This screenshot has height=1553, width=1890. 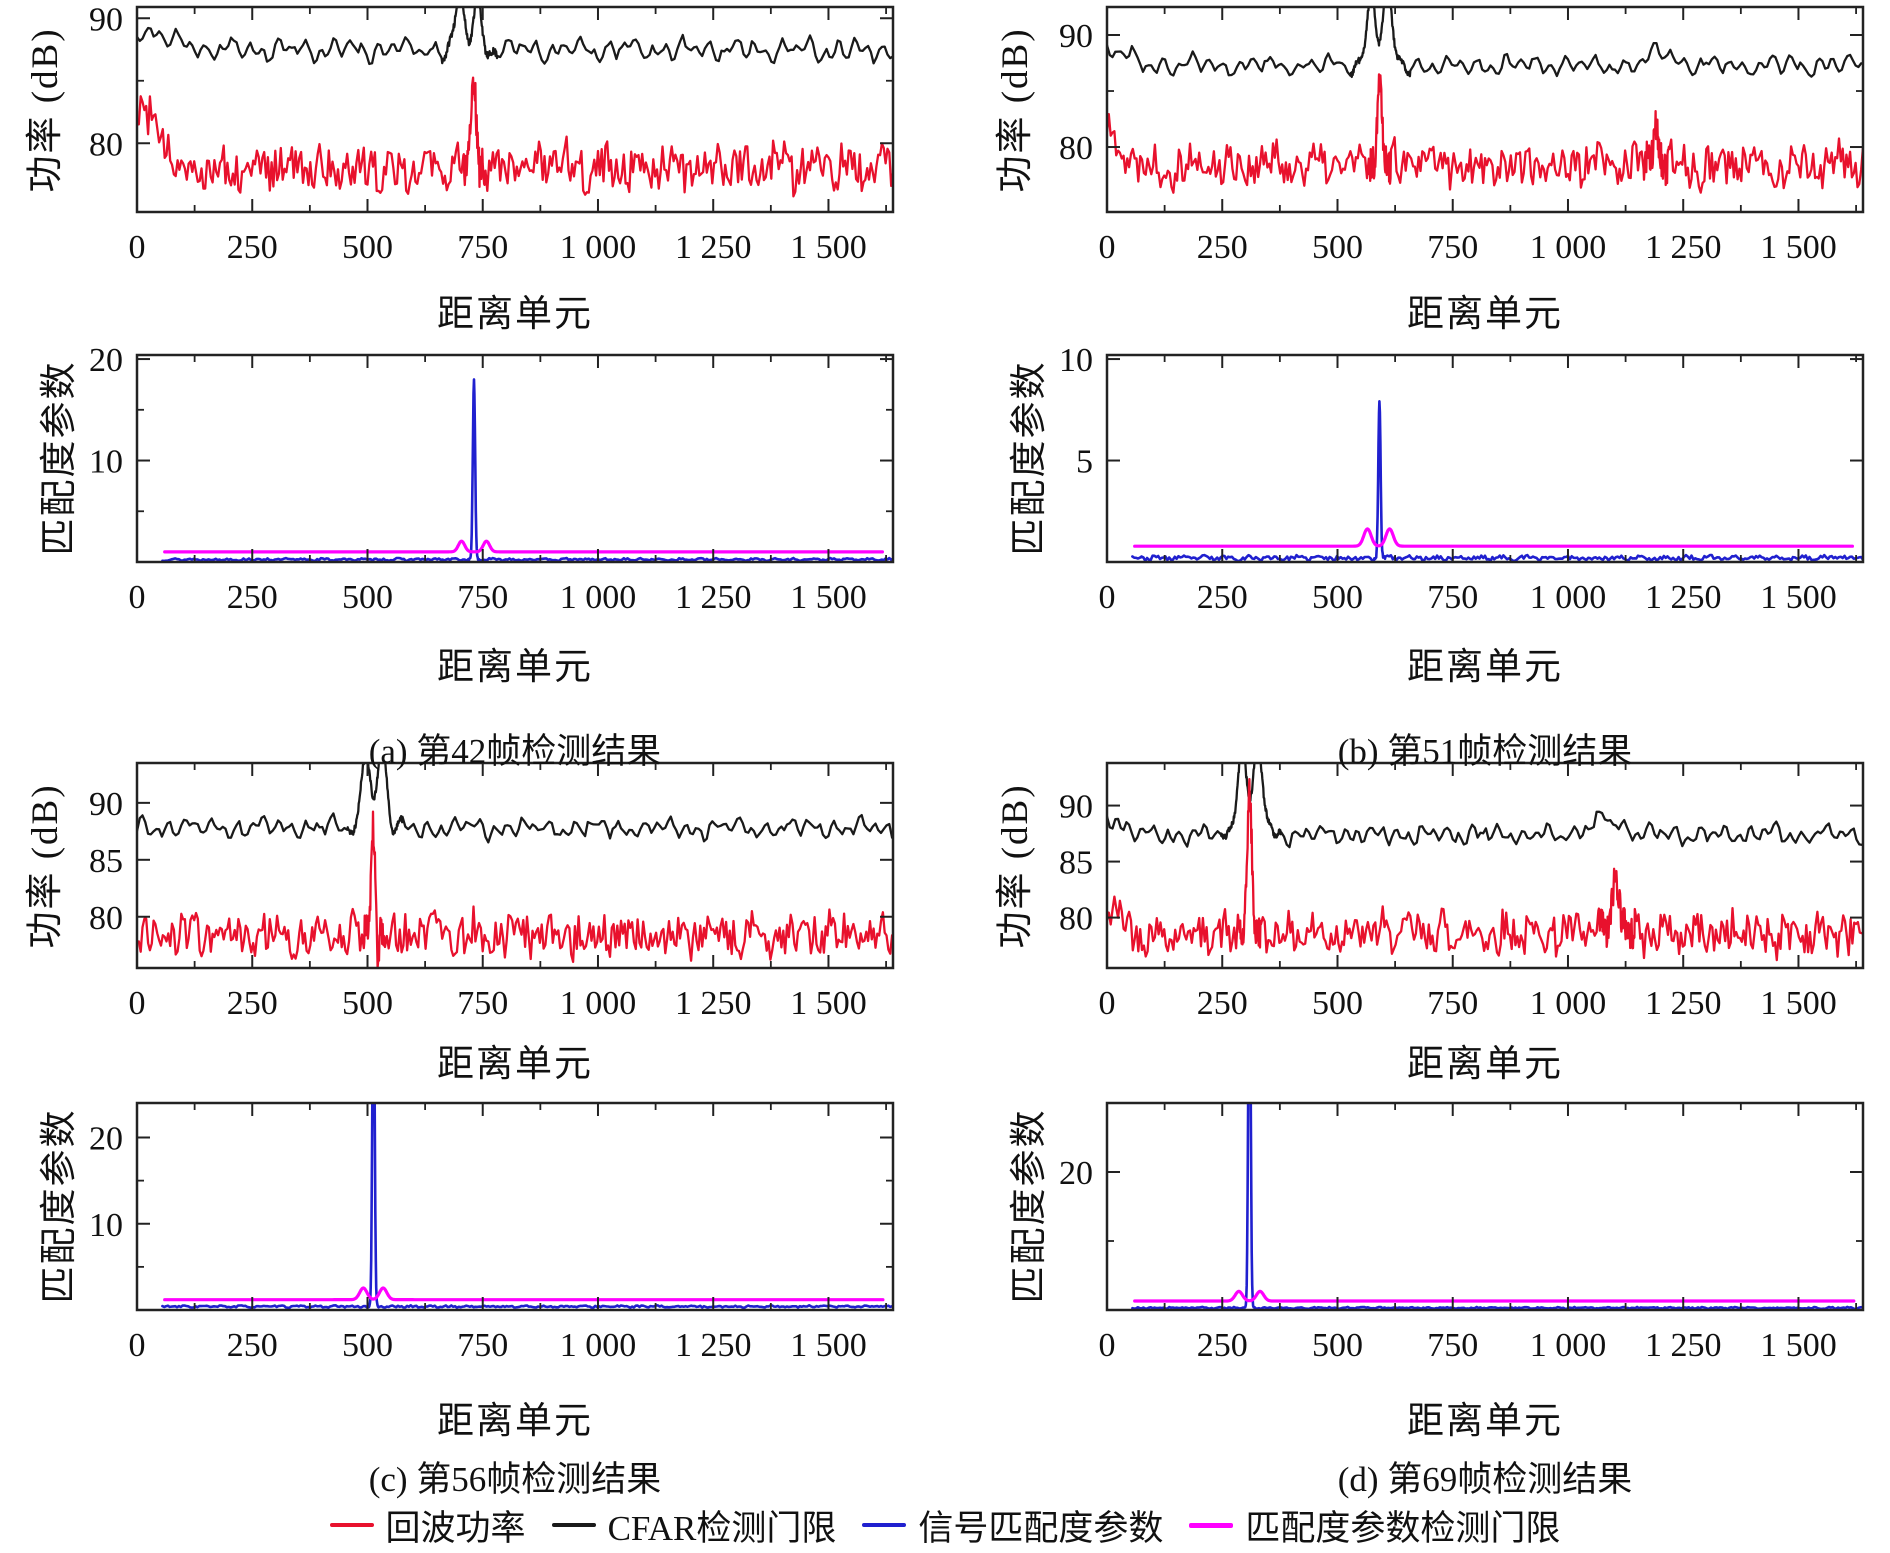 What do you see at coordinates (452, 889) in the screenshot?
I see `panel-c-power-chart: 0 250 500 750 1 000 1 250 1 500 80 85 90` at bounding box center [452, 889].